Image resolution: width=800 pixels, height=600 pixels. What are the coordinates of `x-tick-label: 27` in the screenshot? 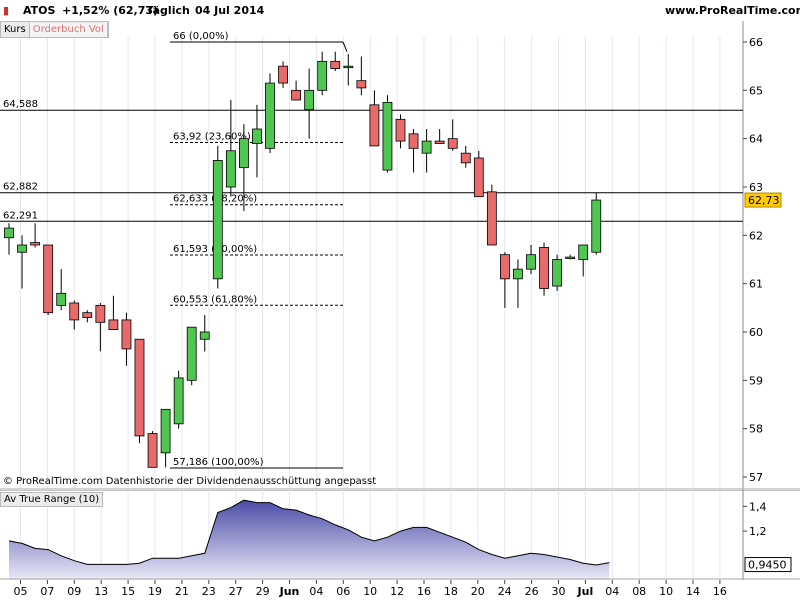 It's located at (236, 591).